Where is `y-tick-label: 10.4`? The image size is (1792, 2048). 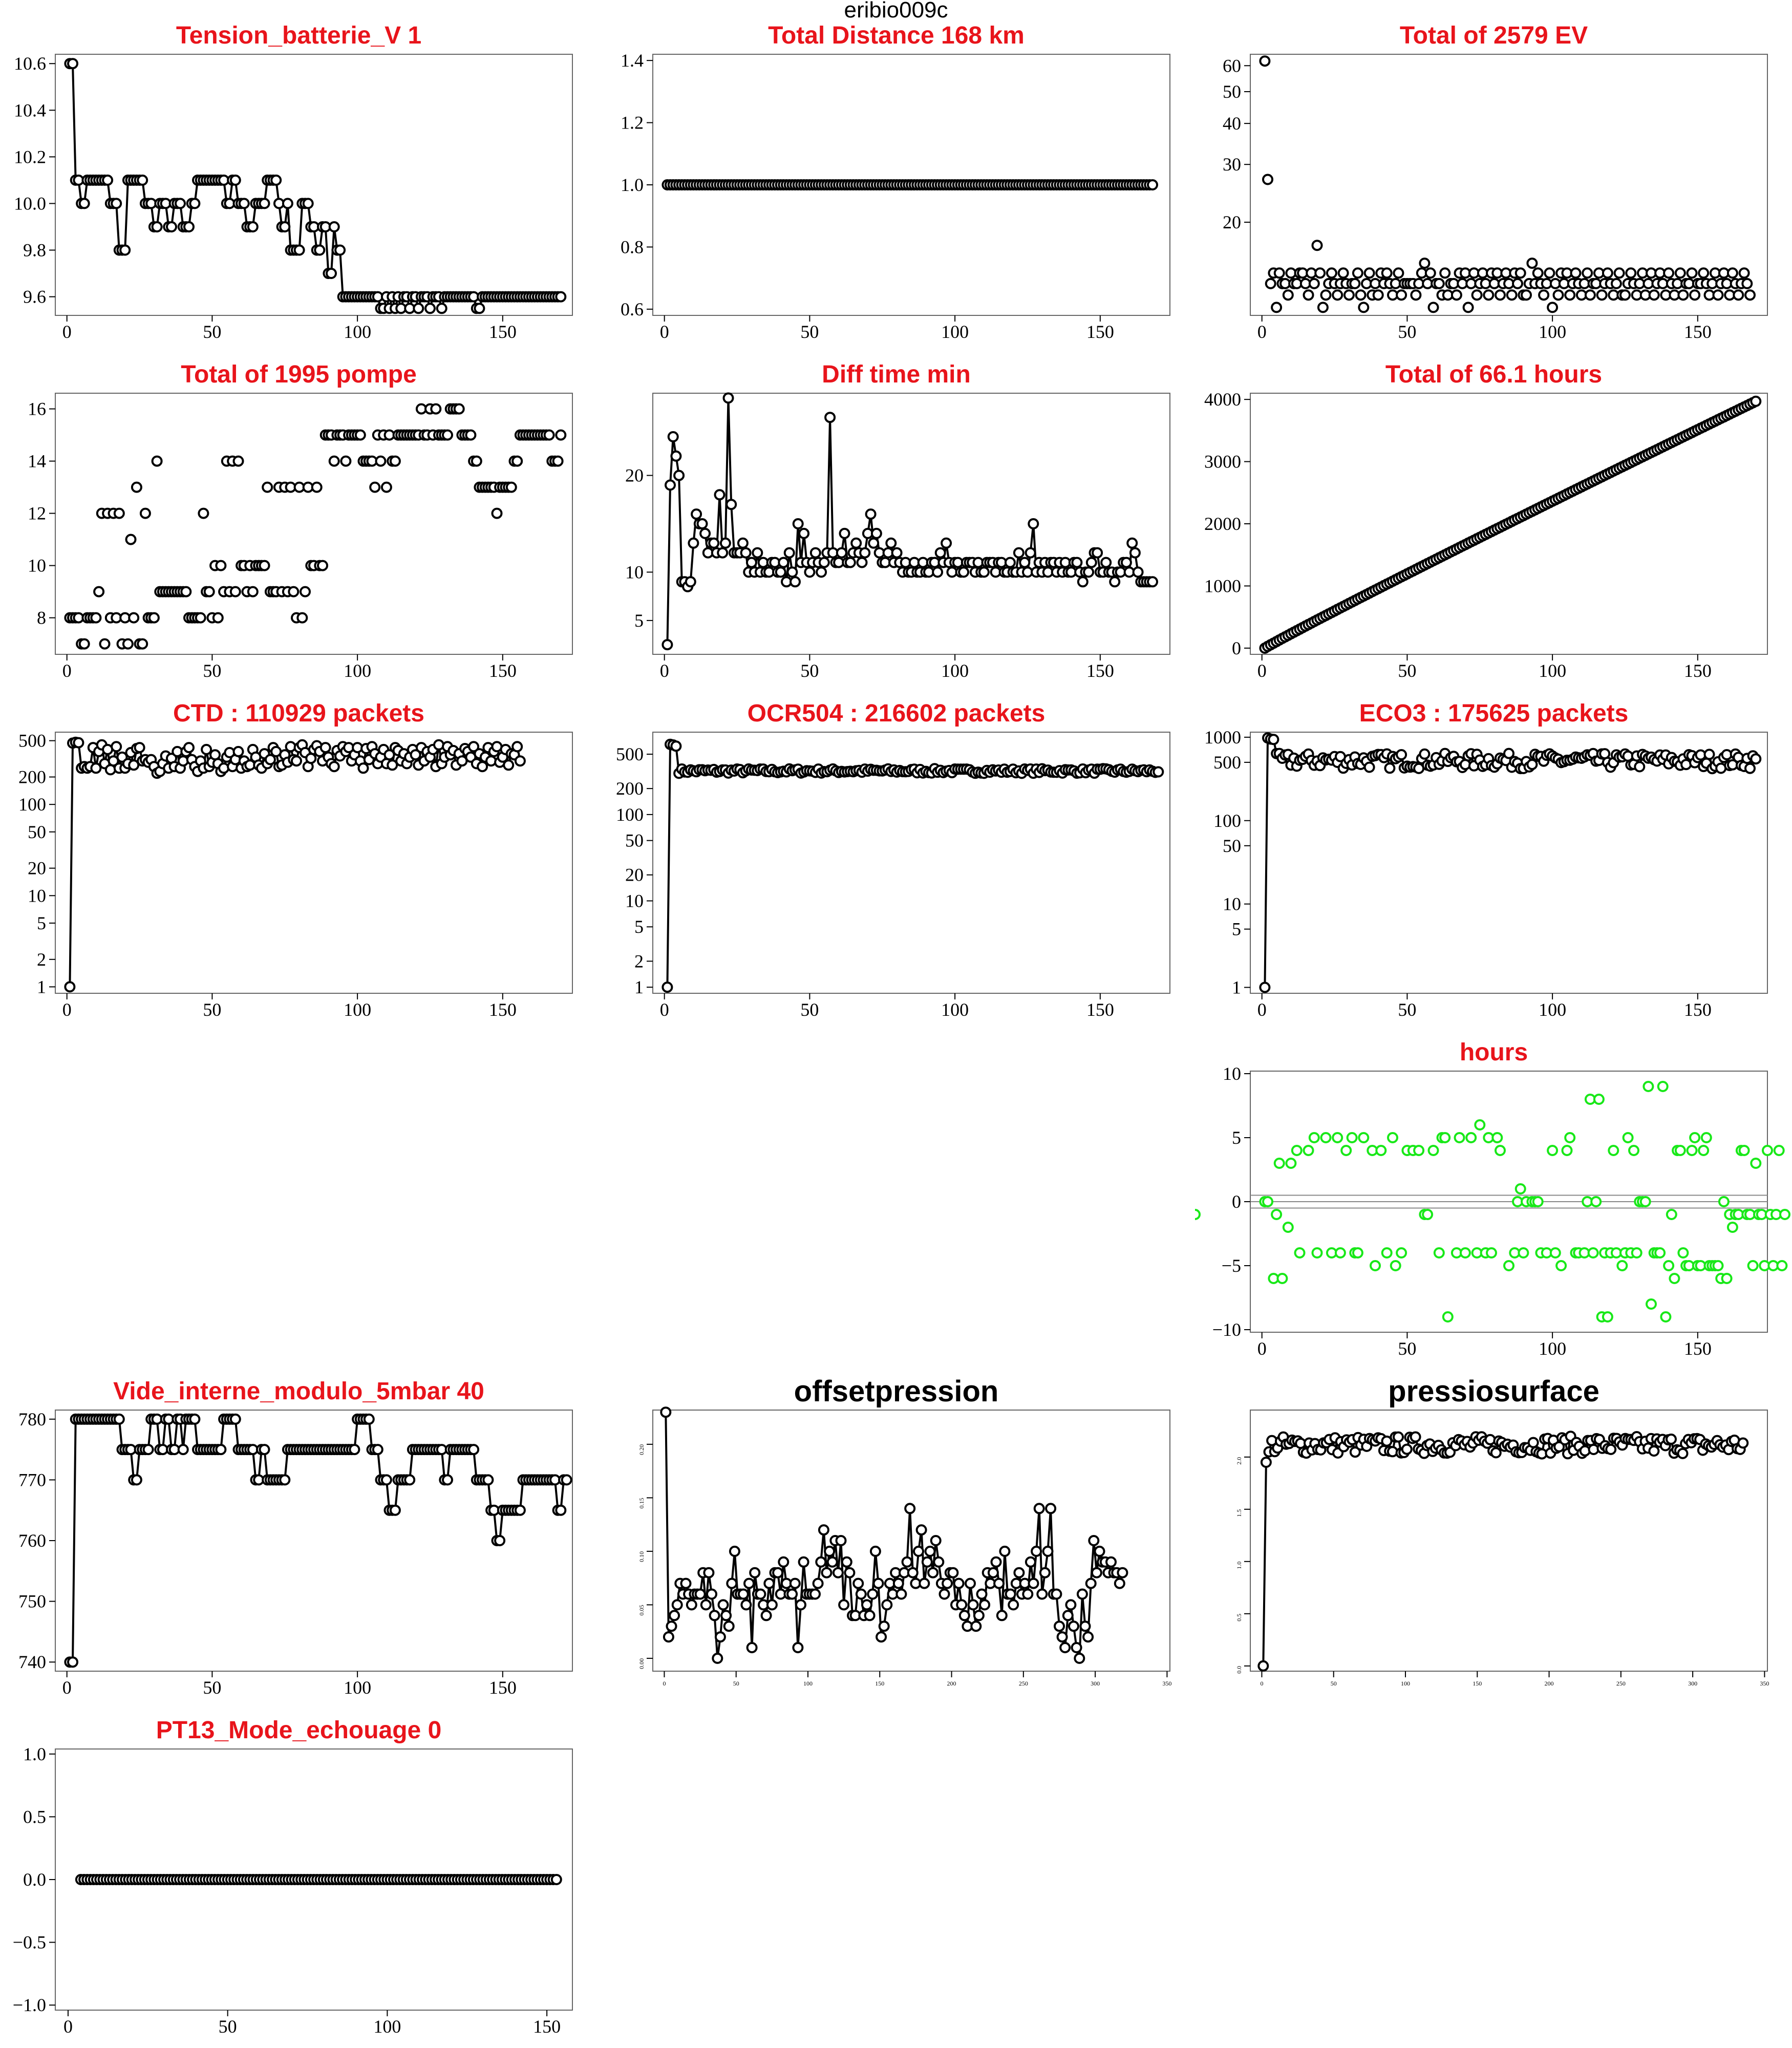 y-tick-label: 10.4 is located at coordinates (30, 110).